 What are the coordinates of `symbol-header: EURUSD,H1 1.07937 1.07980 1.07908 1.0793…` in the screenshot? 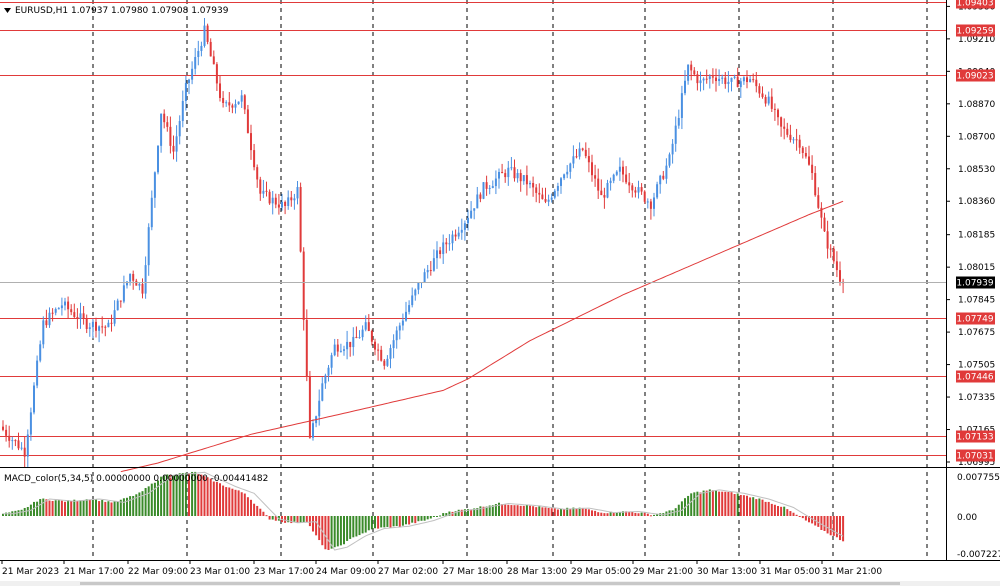 It's located at (116, 11).